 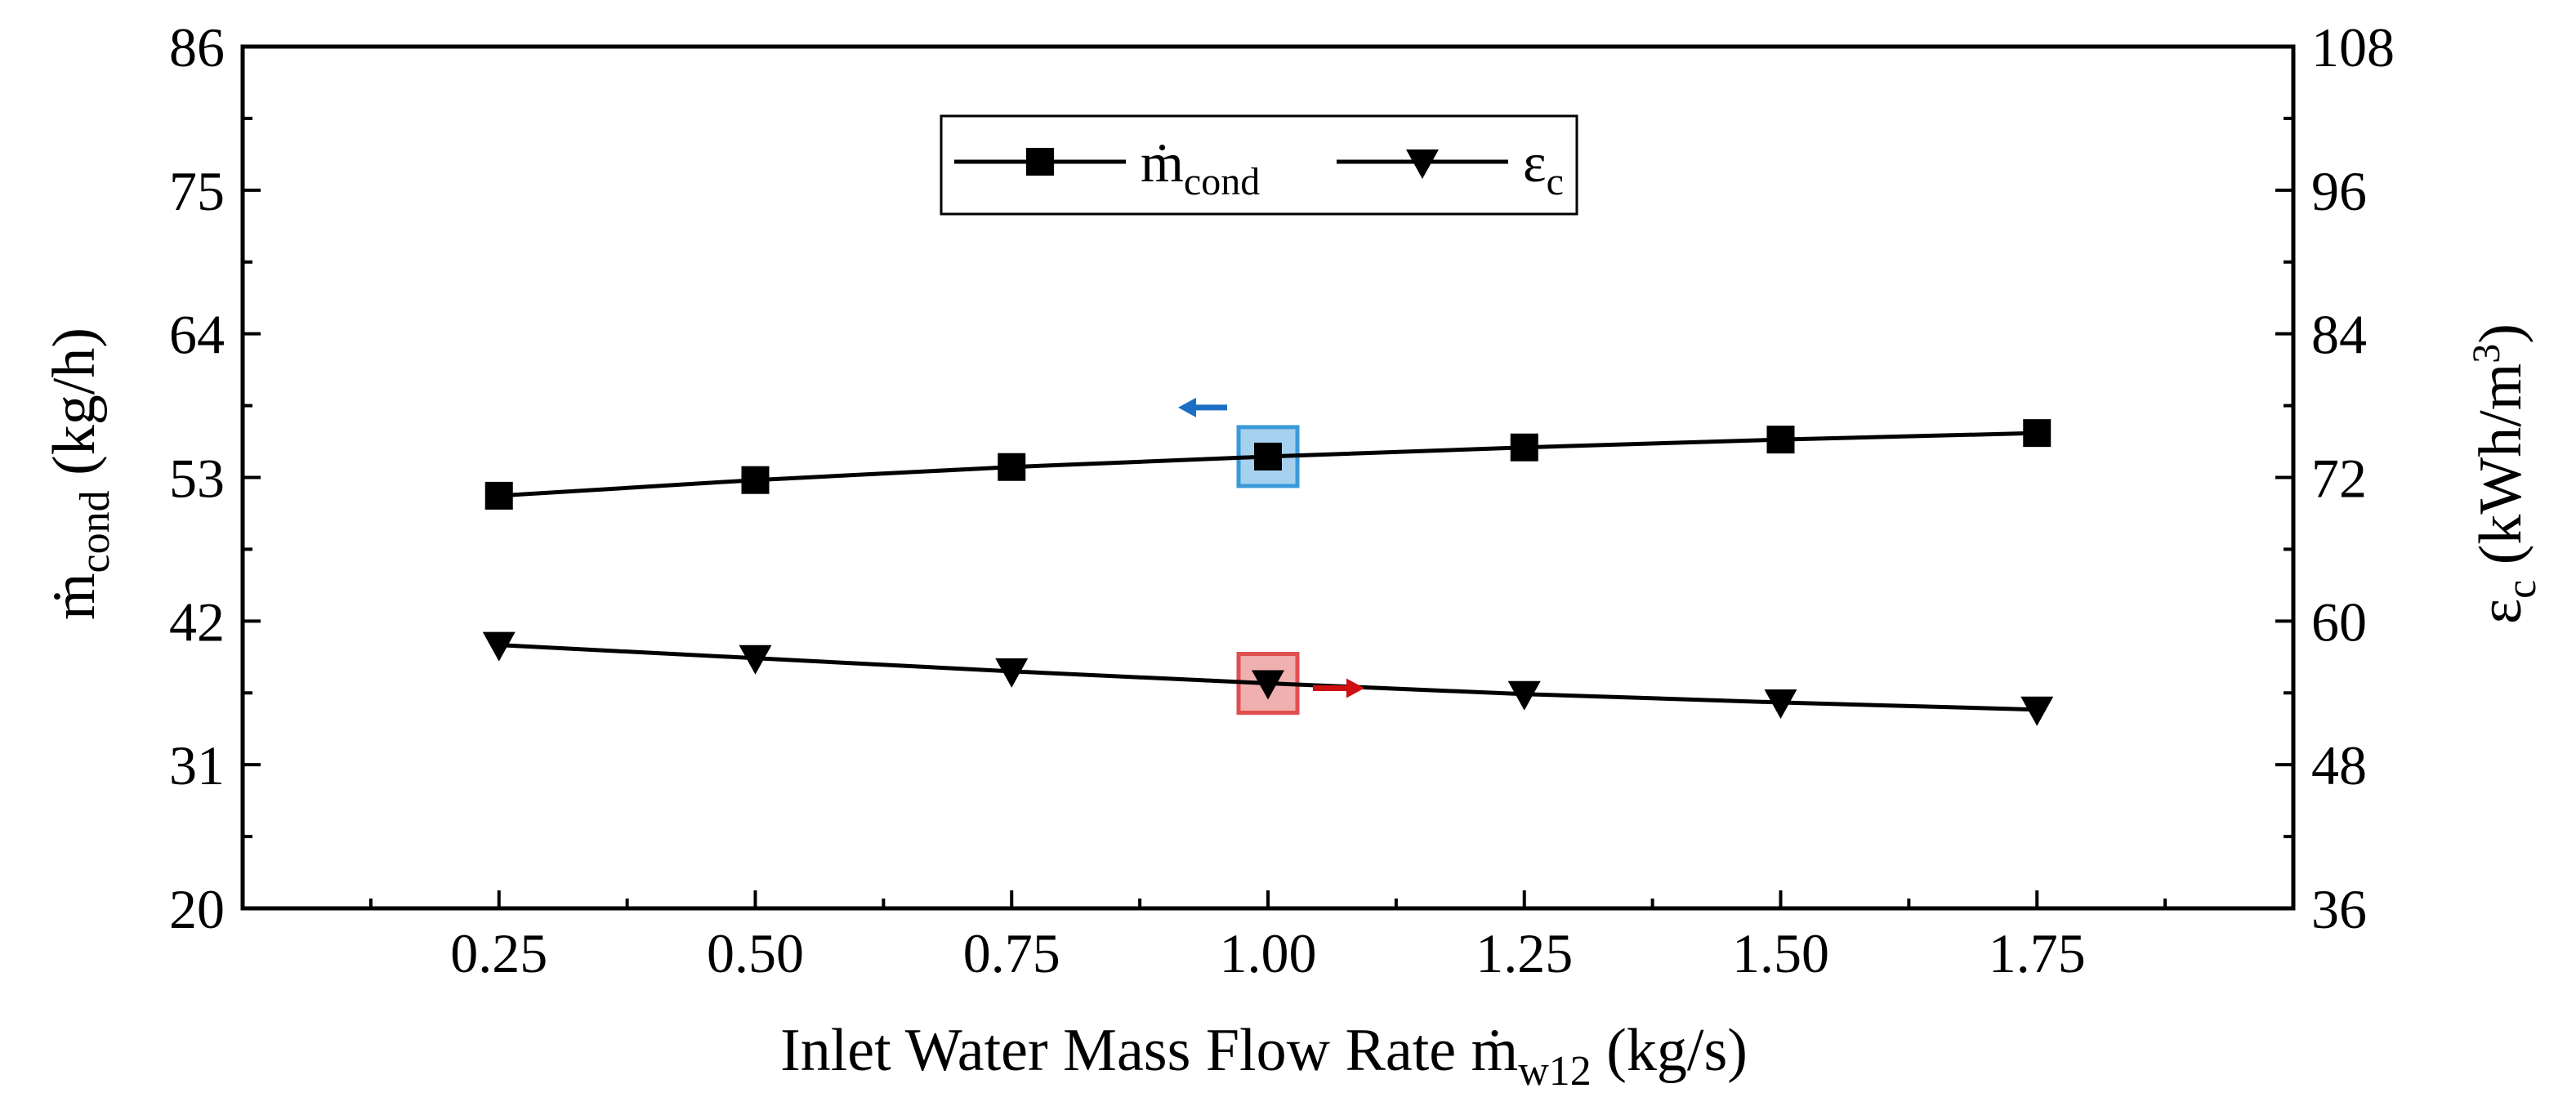 What do you see at coordinates (2339, 622) in the screenshot?
I see `y-right-tick-label: 60` at bounding box center [2339, 622].